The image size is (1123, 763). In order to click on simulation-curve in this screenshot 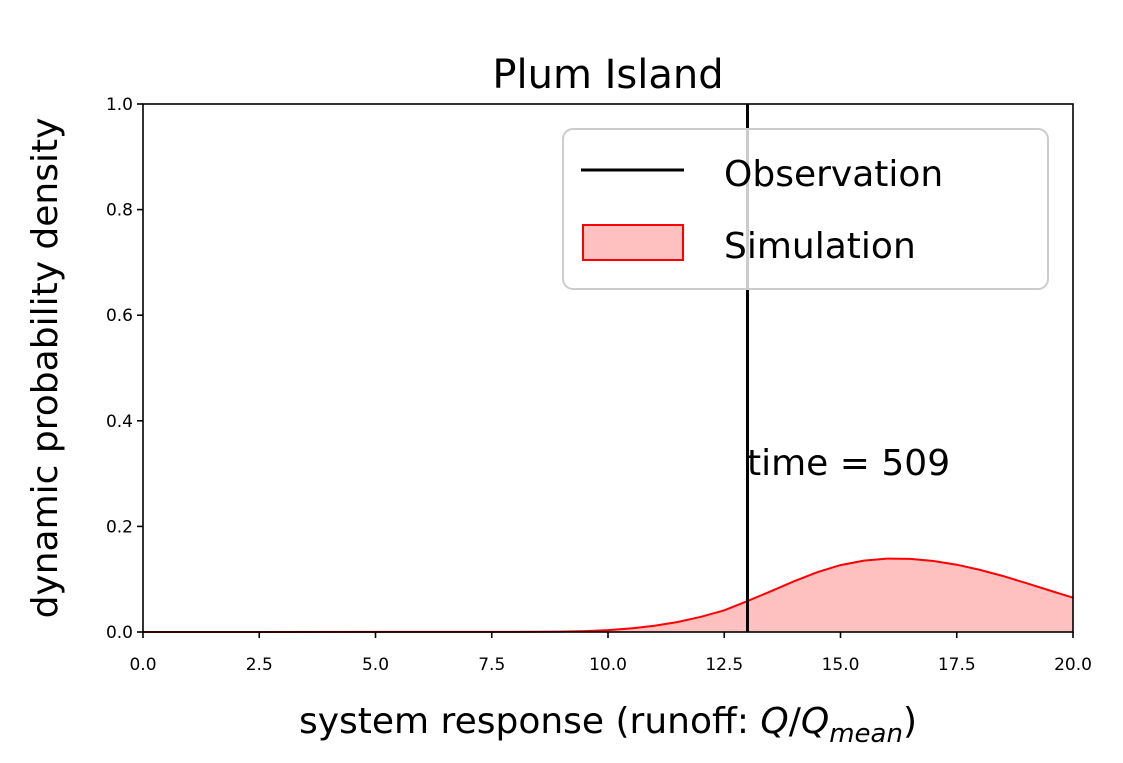, I will do `click(608, 595)`.